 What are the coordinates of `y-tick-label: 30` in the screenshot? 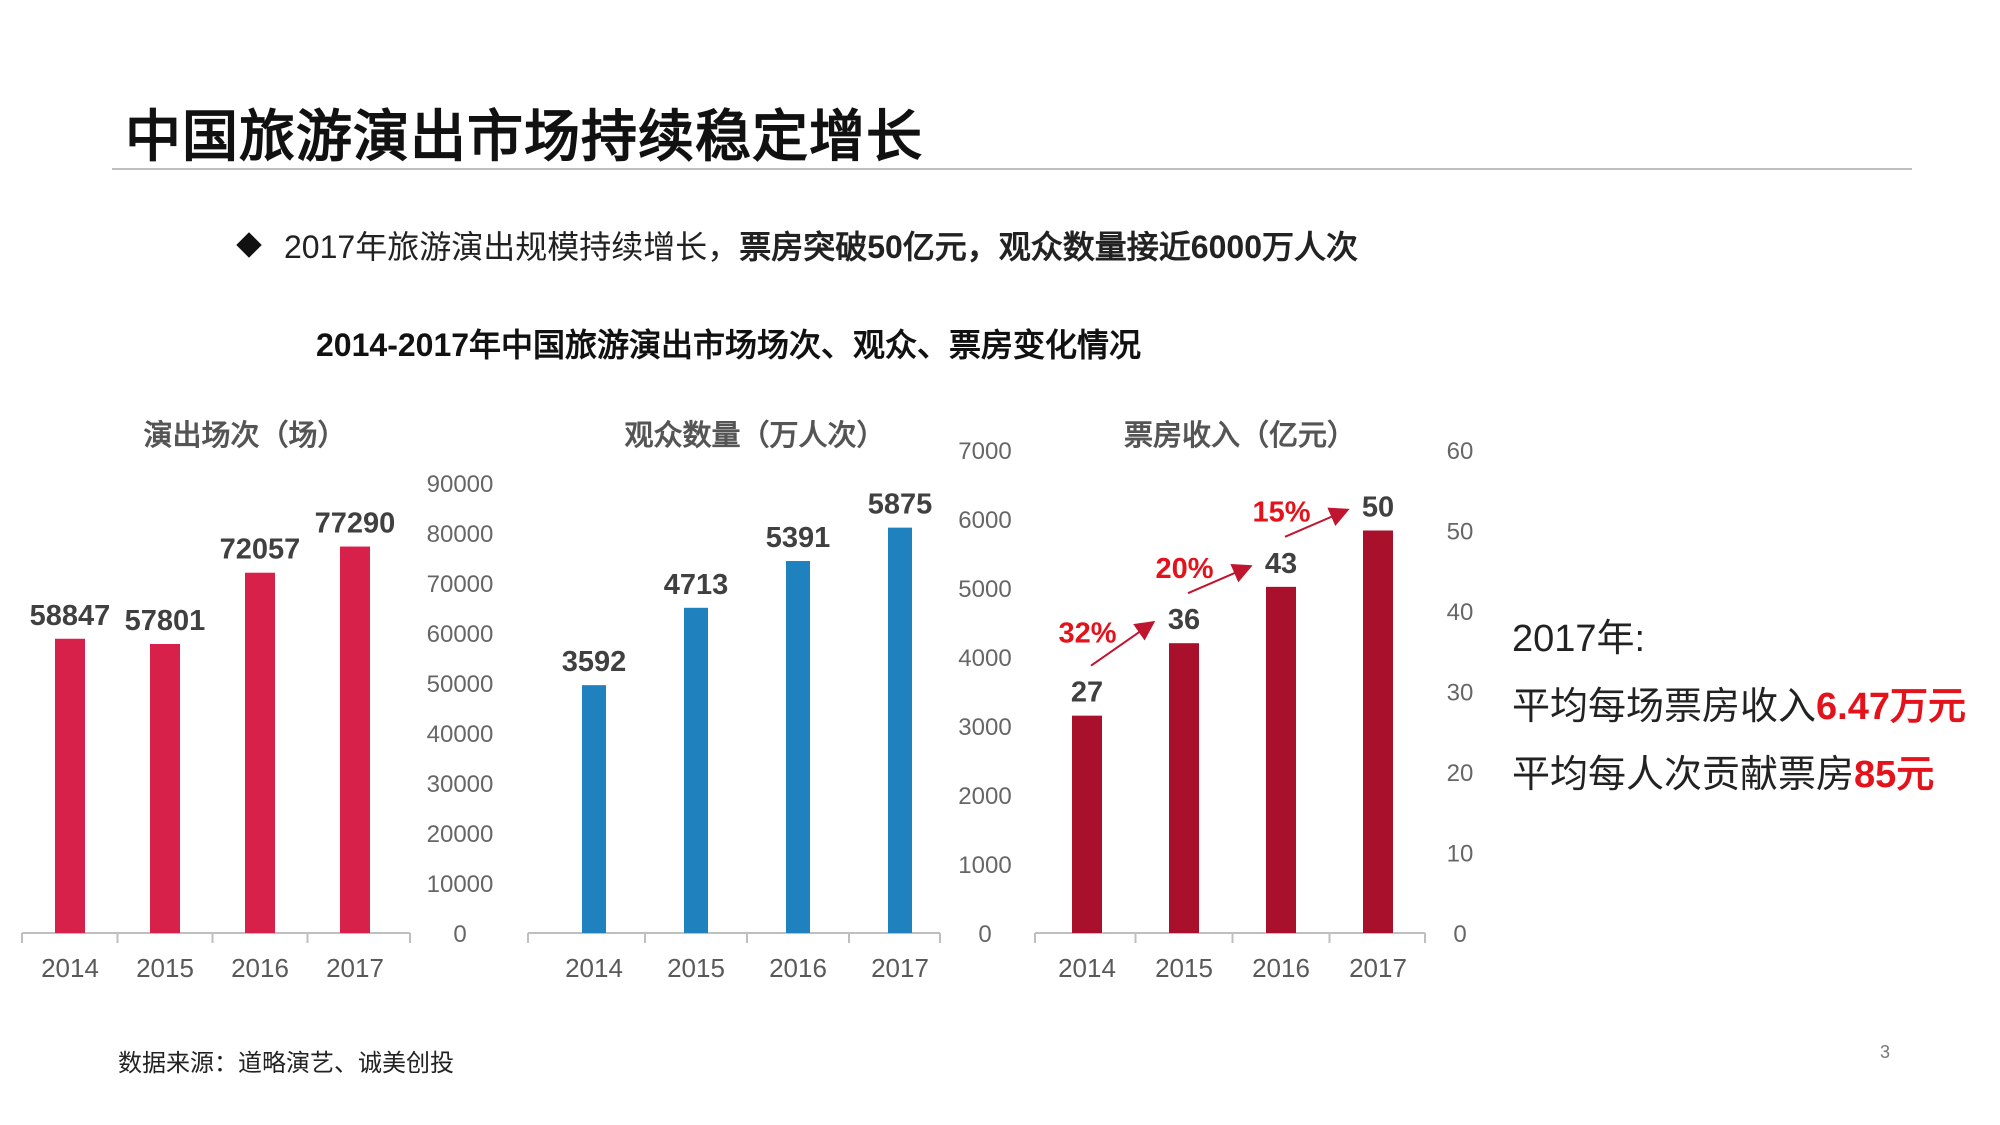 It's located at (1460, 693).